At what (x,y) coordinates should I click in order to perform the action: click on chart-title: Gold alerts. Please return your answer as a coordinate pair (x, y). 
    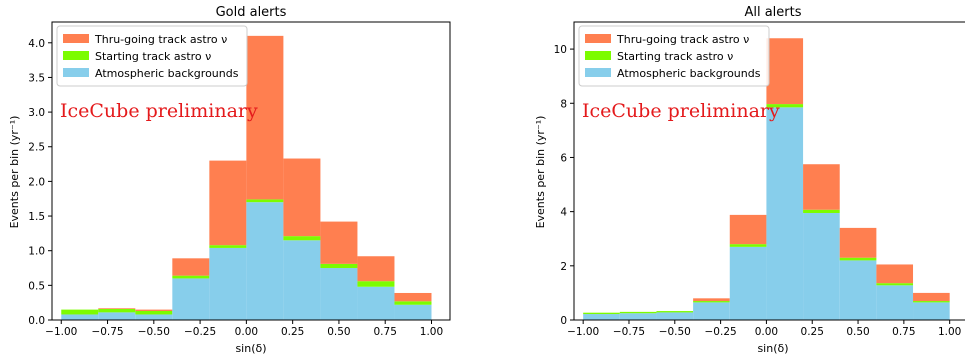
    Looking at the image, I should click on (251, 12).